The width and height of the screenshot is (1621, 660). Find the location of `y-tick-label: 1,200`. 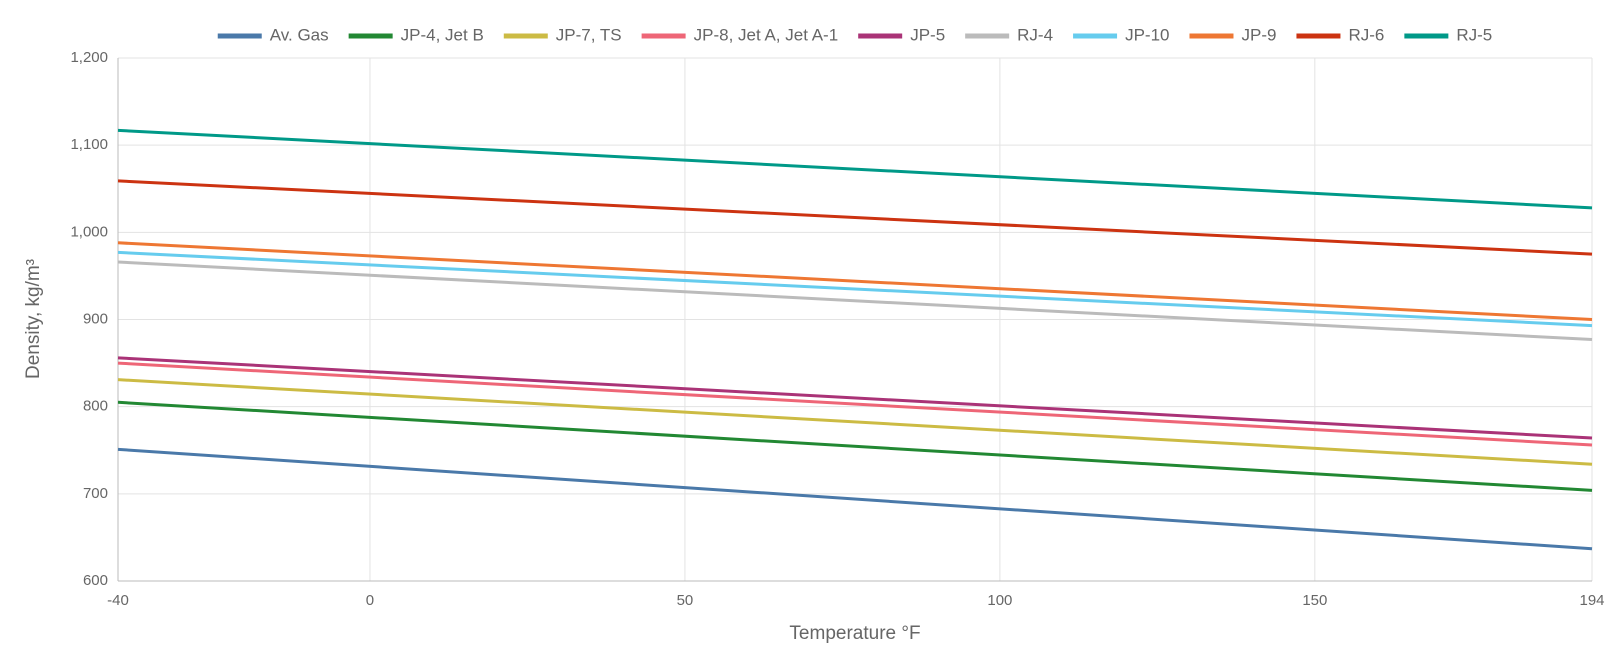

y-tick-label: 1,200 is located at coordinates (89, 57).